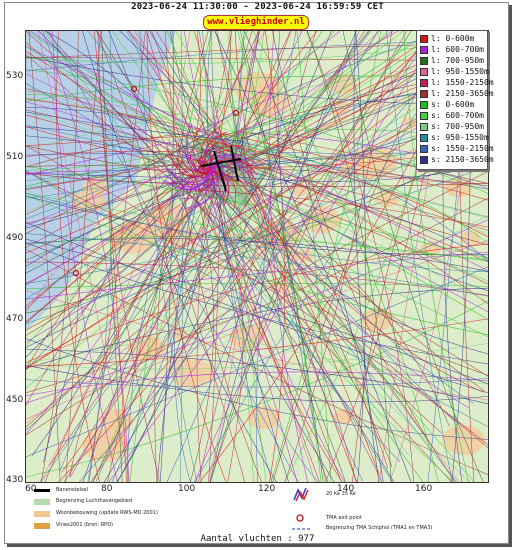 The height and width of the screenshot is (550, 515). What do you see at coordinates (464, 440) in the screenshot?
I see `urban-area` at bounding box center [464, 440].